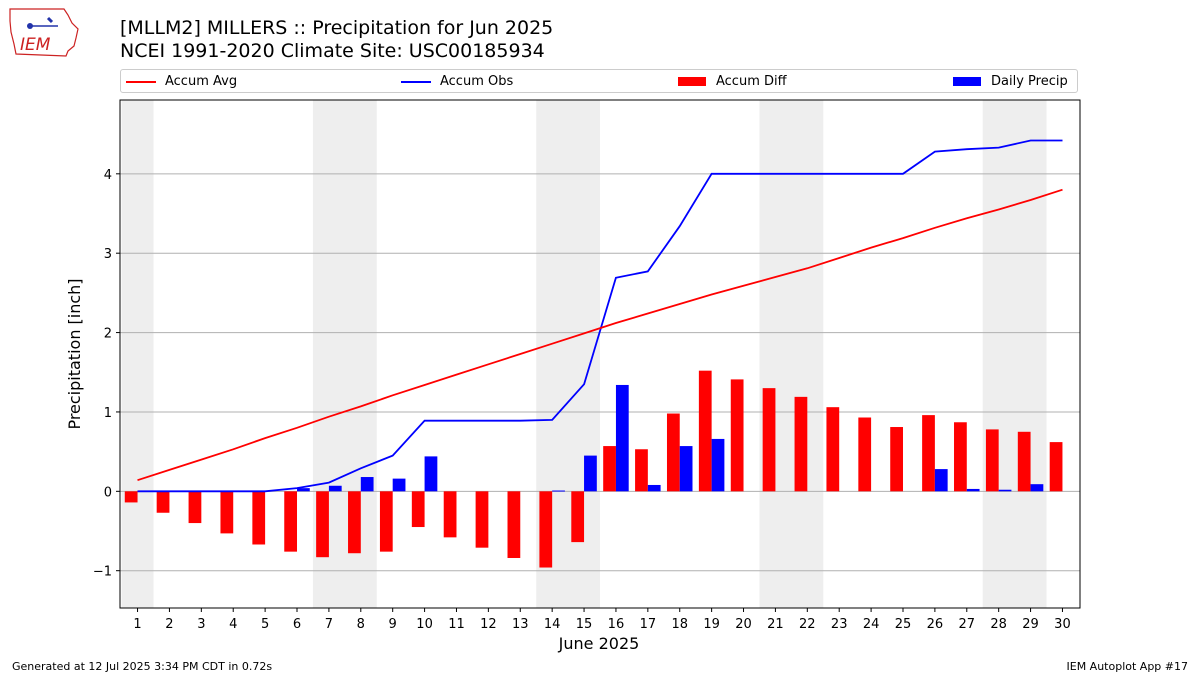 Image resolution: width=1200 pixels, height=675 pixels. What do you see at coordinates (743, 624) in the screenshot?
I see `x-tick-label: 20` at bounding box center [743, 624].